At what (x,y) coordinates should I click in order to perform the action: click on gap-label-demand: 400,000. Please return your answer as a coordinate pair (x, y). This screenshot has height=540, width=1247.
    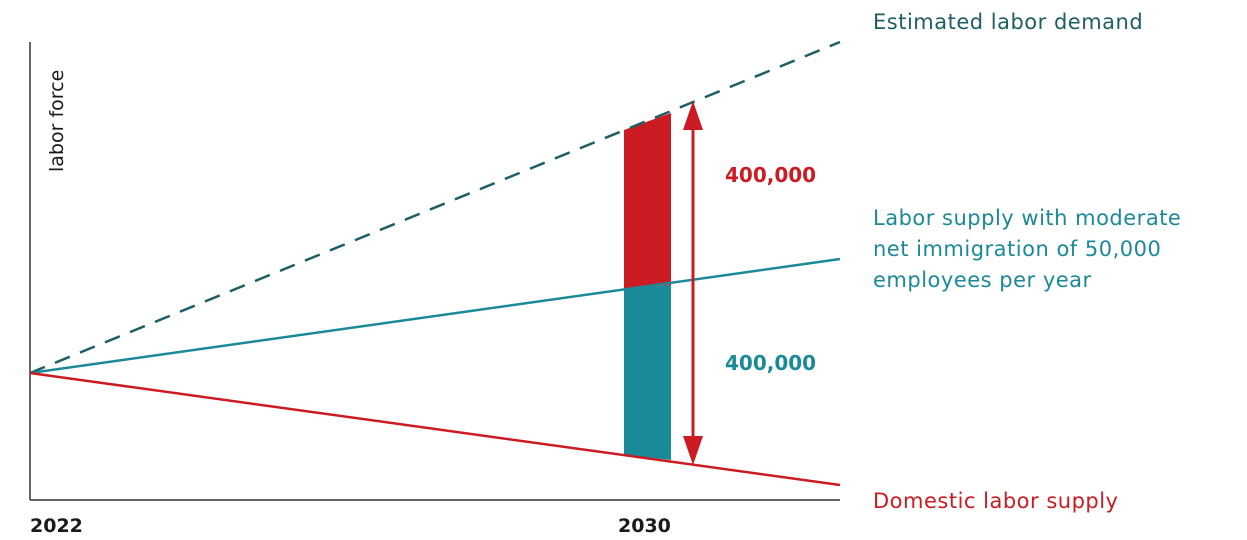
    Looking at the image, I should click on (770, 175).